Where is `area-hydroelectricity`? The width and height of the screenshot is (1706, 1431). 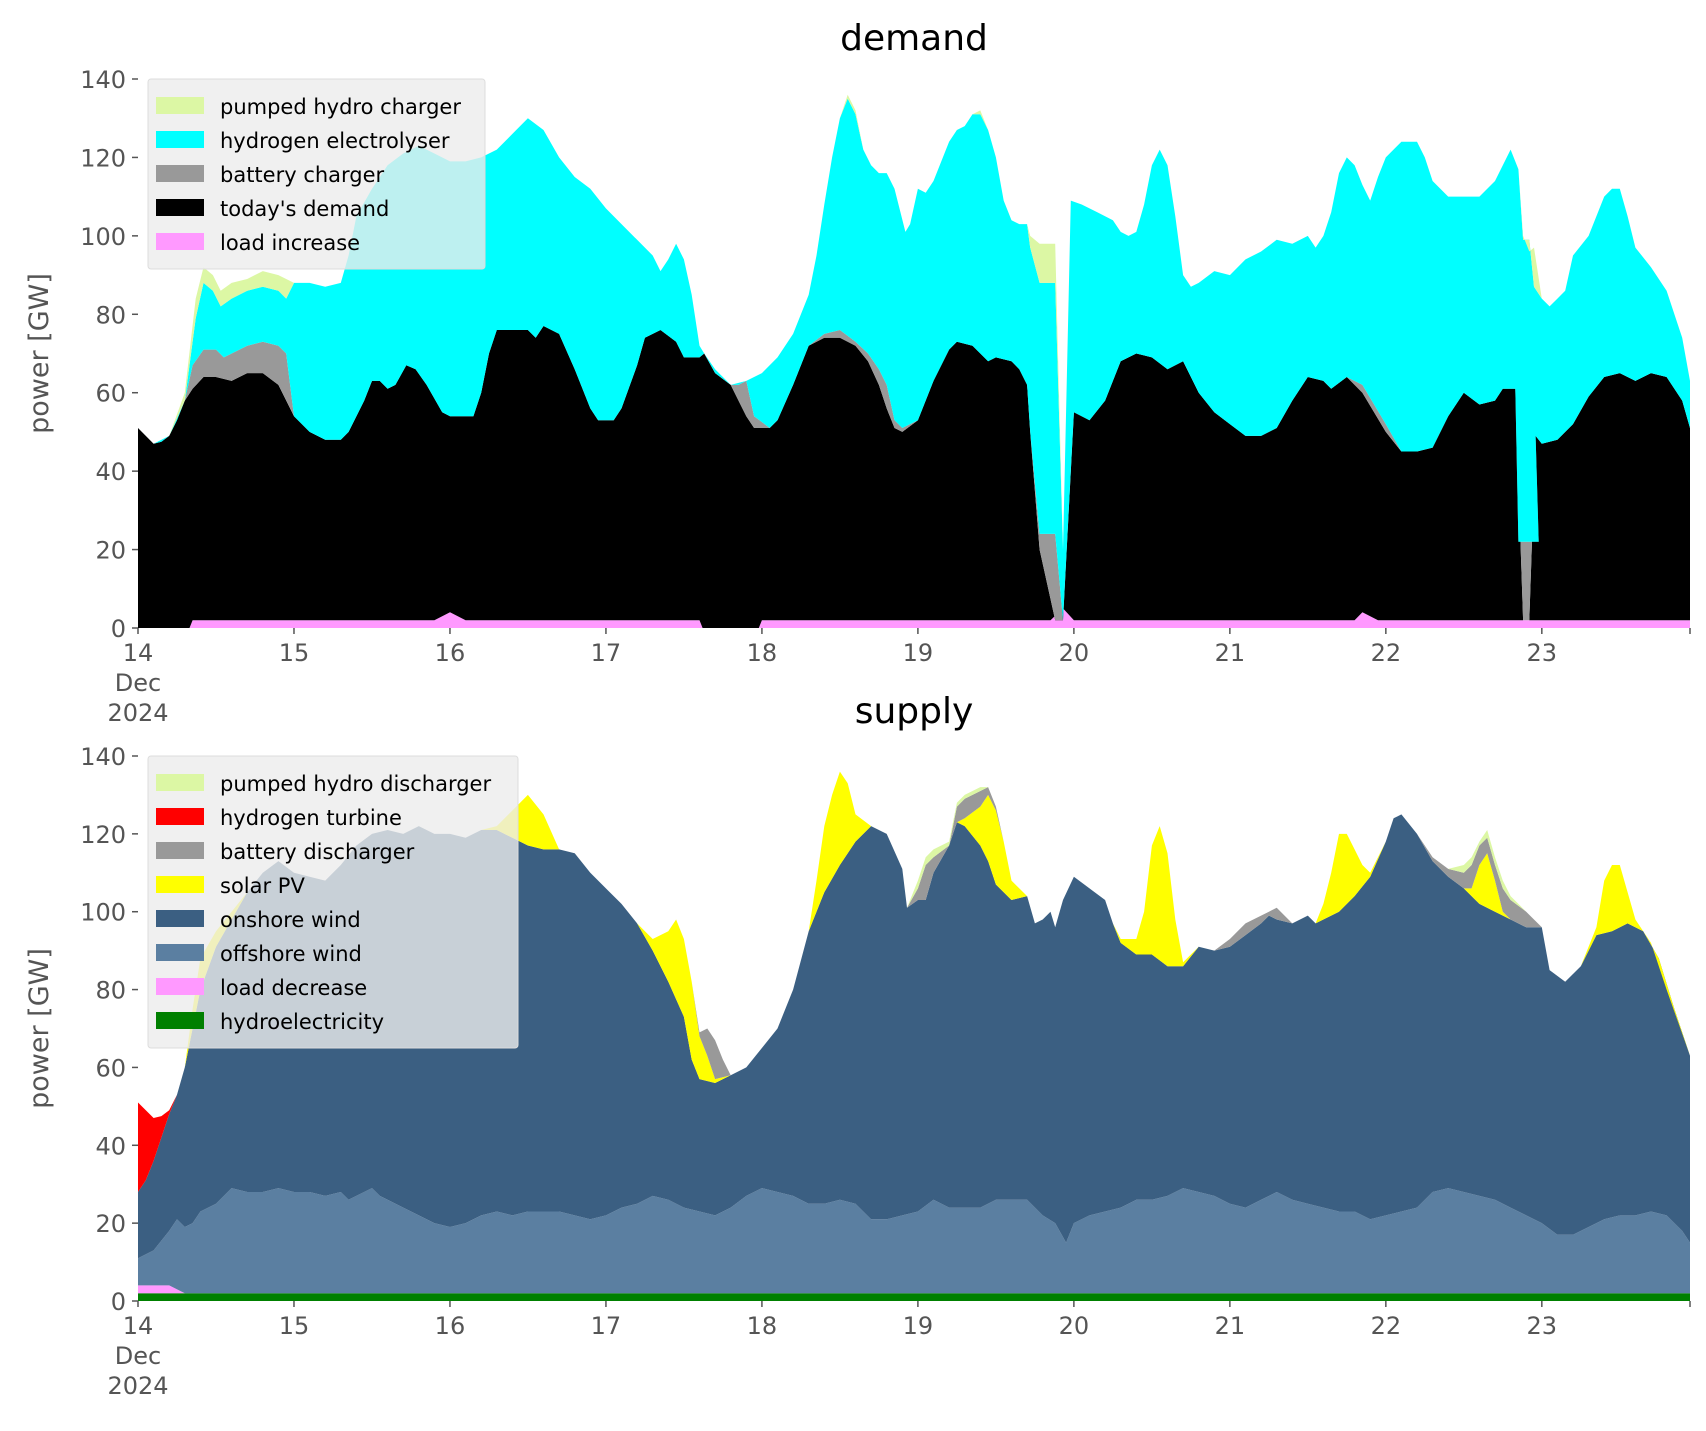
area-hydroelectricity is located at coordinates (914, 1297).